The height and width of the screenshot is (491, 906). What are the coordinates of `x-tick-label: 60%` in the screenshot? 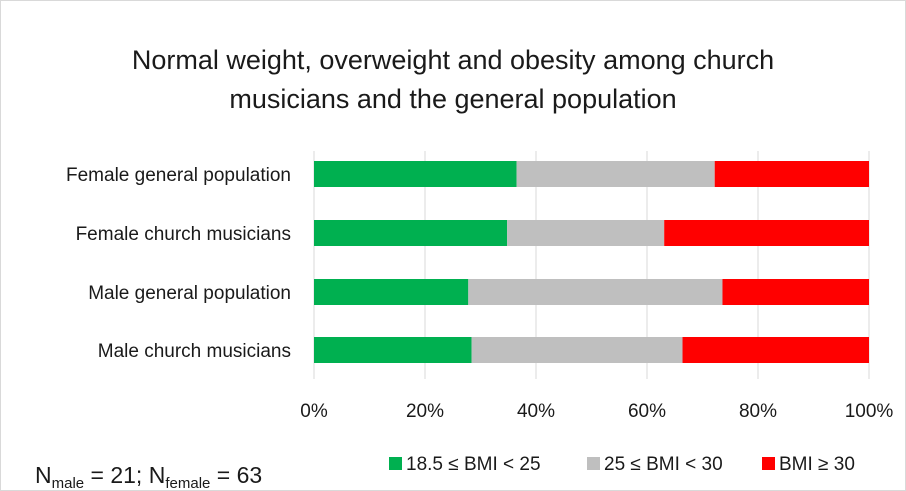 It's located at (647, 411).